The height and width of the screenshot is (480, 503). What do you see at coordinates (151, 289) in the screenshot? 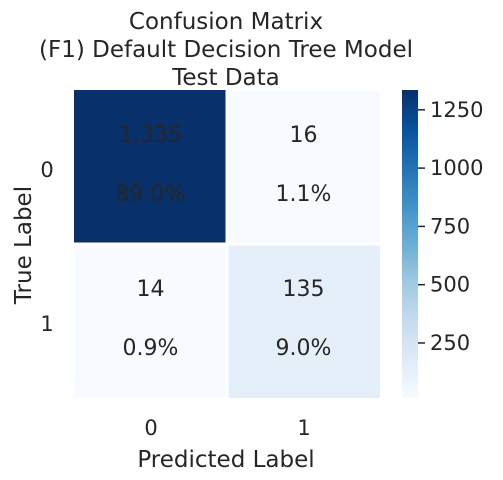
I see `cell-count-label-1-0: 14` at bounding box center [151, 289].